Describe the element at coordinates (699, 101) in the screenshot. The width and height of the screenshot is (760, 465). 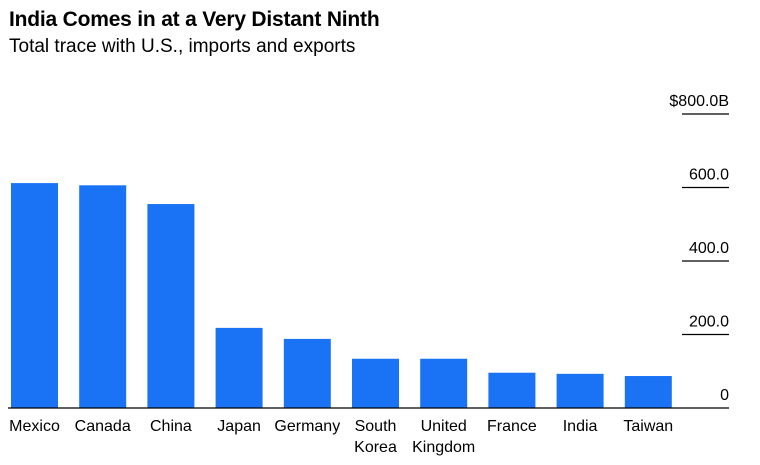
I see `y-tick-label: $800.0B` at that location.